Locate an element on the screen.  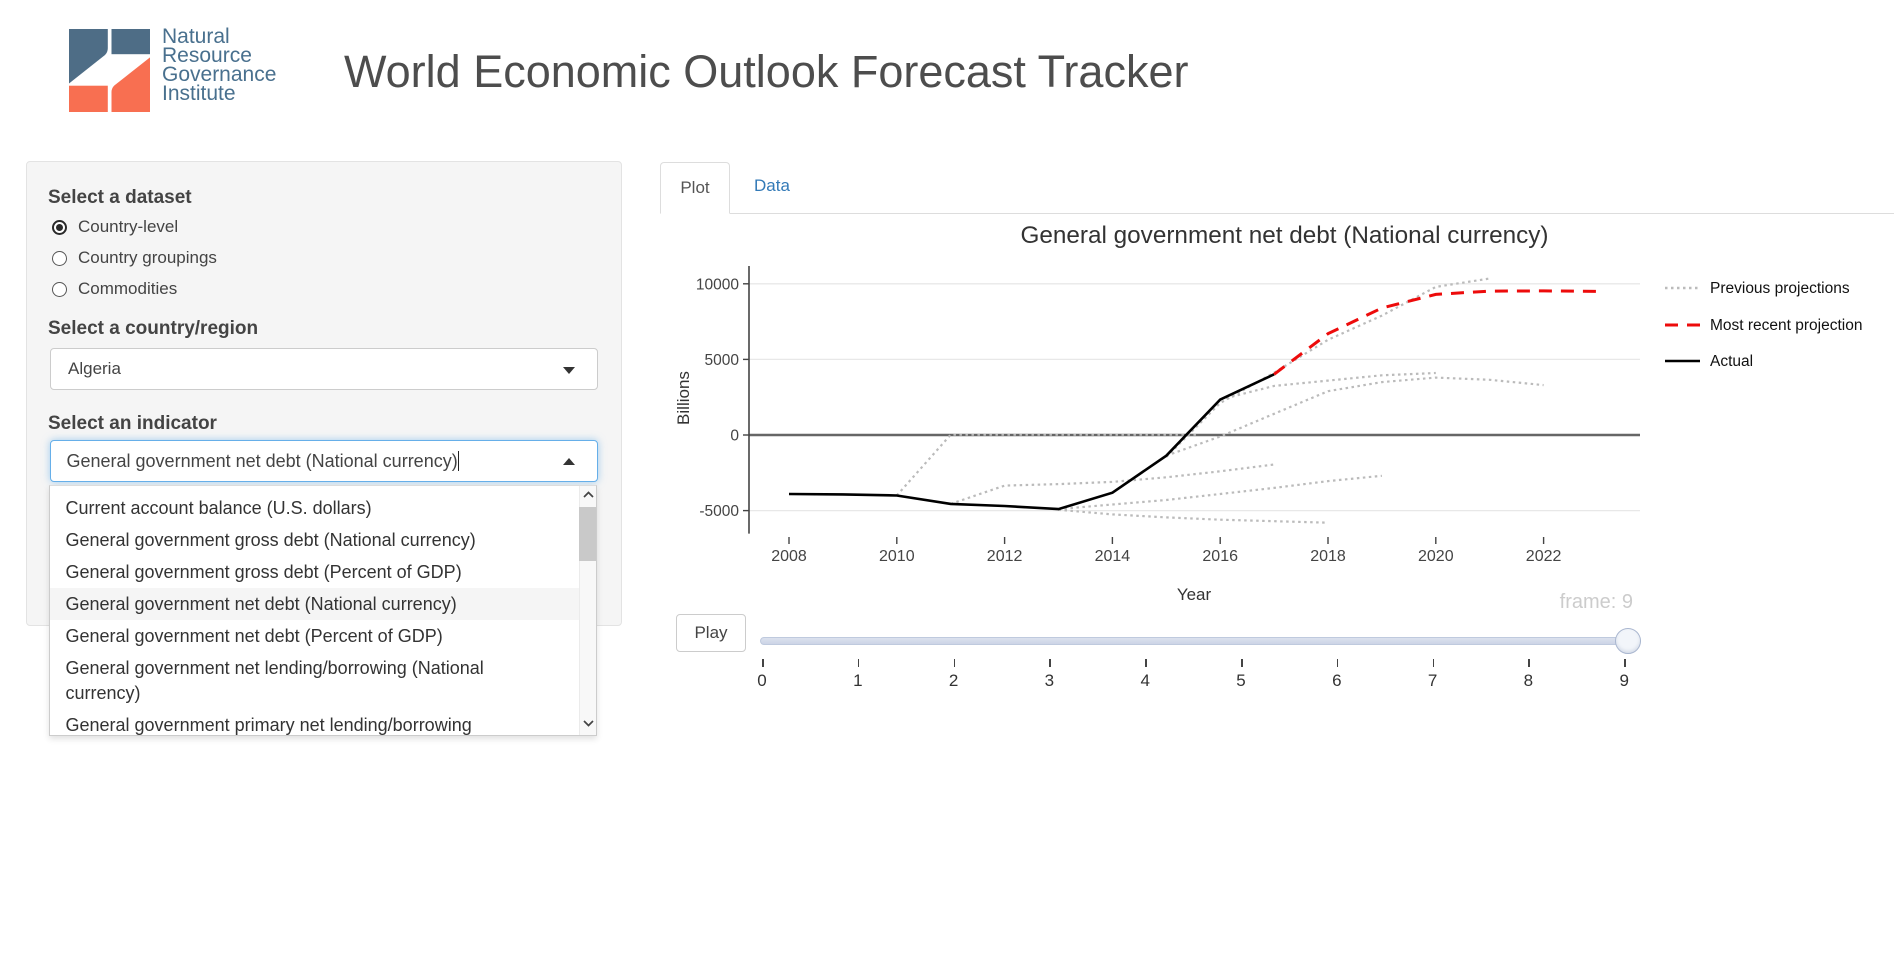
svg-text: Previous projections is located at coordinates (1780, 288).